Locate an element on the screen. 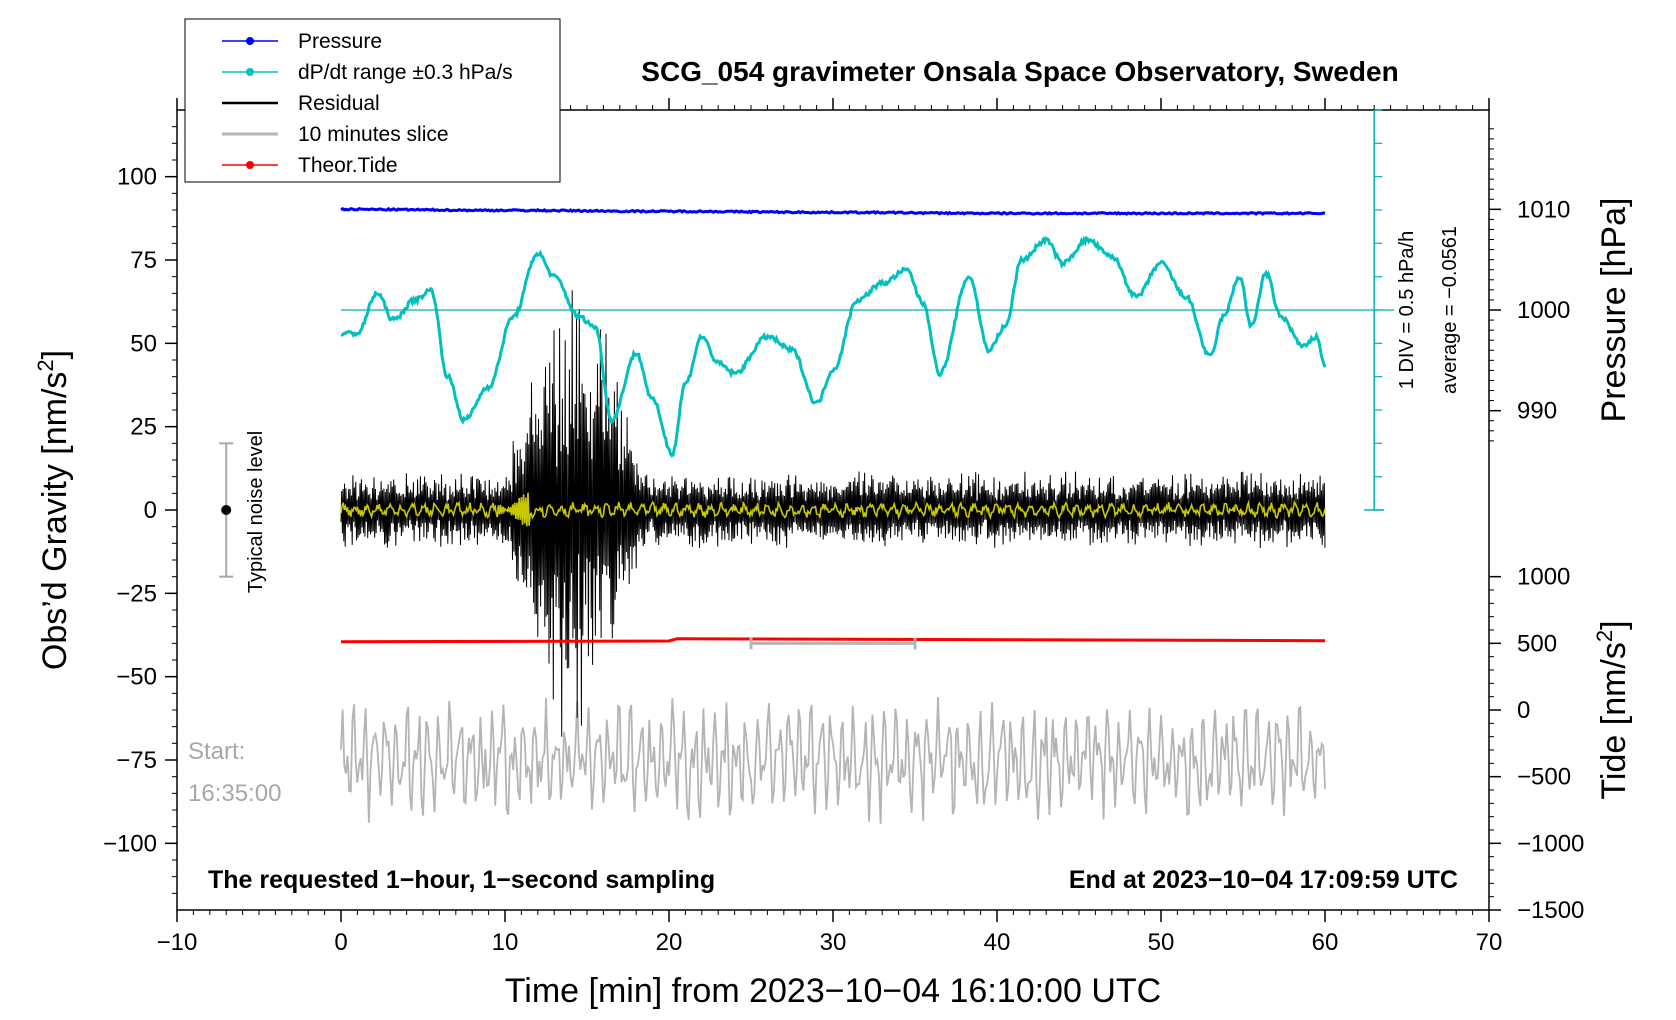  x-tick-label: 10 is located at coordinates (505, 942).